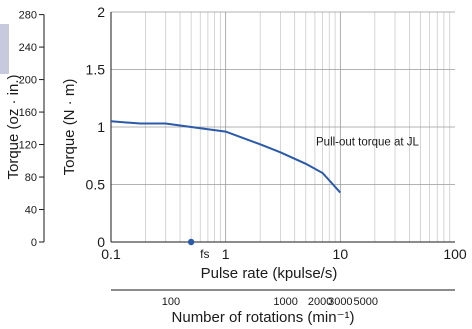 Image resolution: width=472 pixels, height=329 pixels. I want to click on x-tick-label: 100, so click(455, 254).